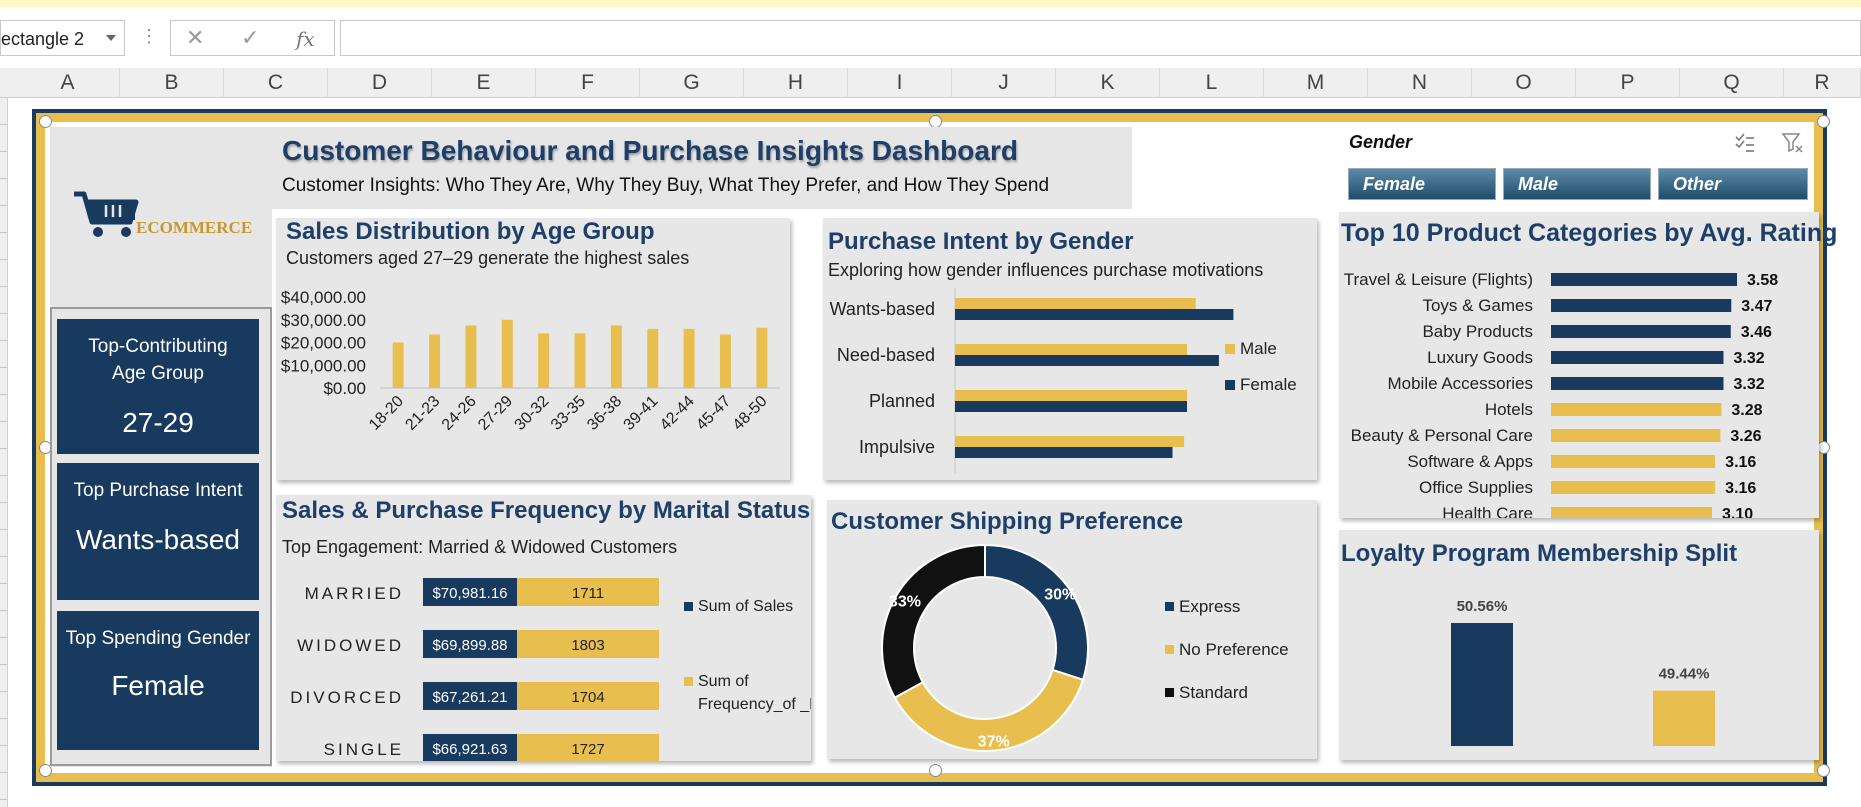  Describe the element at coordinates (250, 37) in the screenshot. I see `check-icon: ✓` at that location.